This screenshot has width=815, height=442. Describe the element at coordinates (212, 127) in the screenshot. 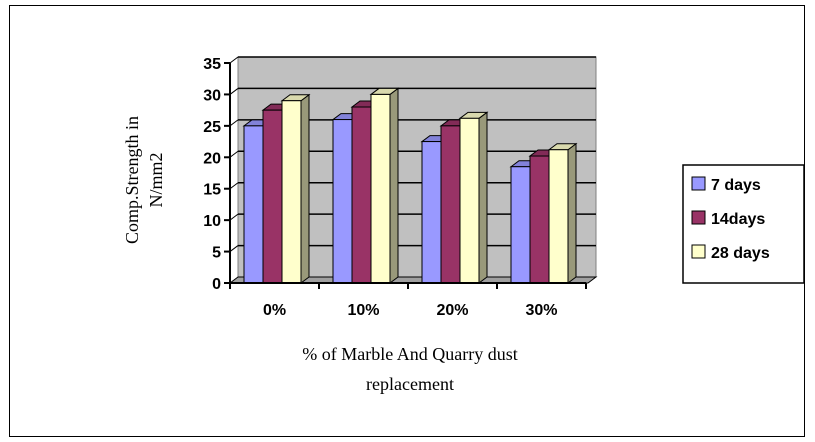

I see `y-tick-label: 25` at that location.